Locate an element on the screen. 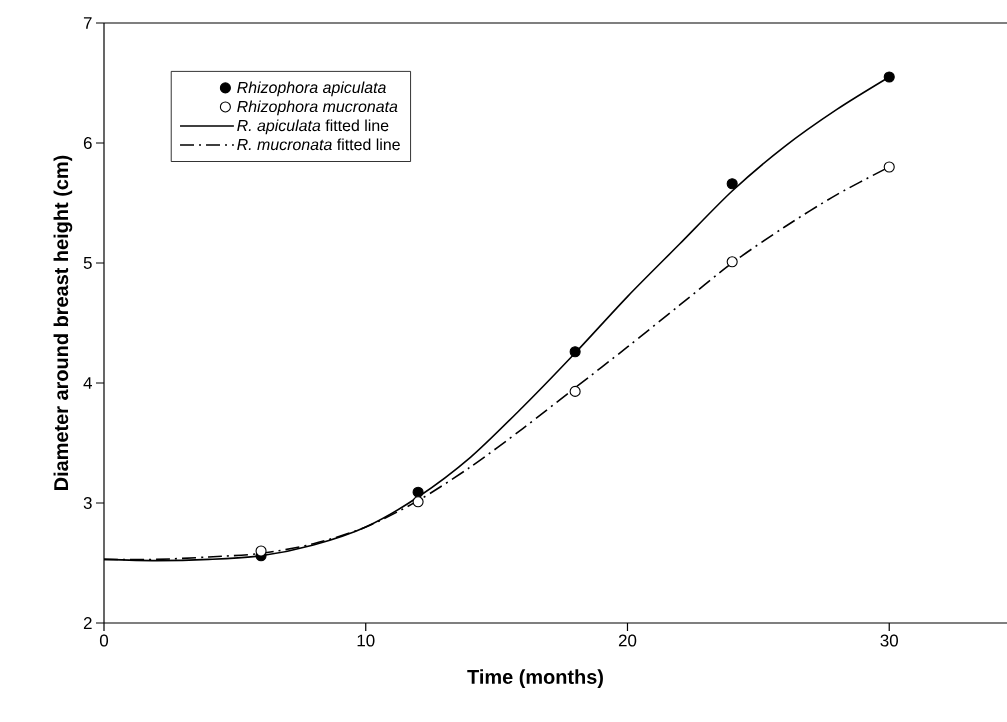 This screenshot has height=722, width=1007. legend-label: R. apiculata fitted line is located at coordinates (313, 127).